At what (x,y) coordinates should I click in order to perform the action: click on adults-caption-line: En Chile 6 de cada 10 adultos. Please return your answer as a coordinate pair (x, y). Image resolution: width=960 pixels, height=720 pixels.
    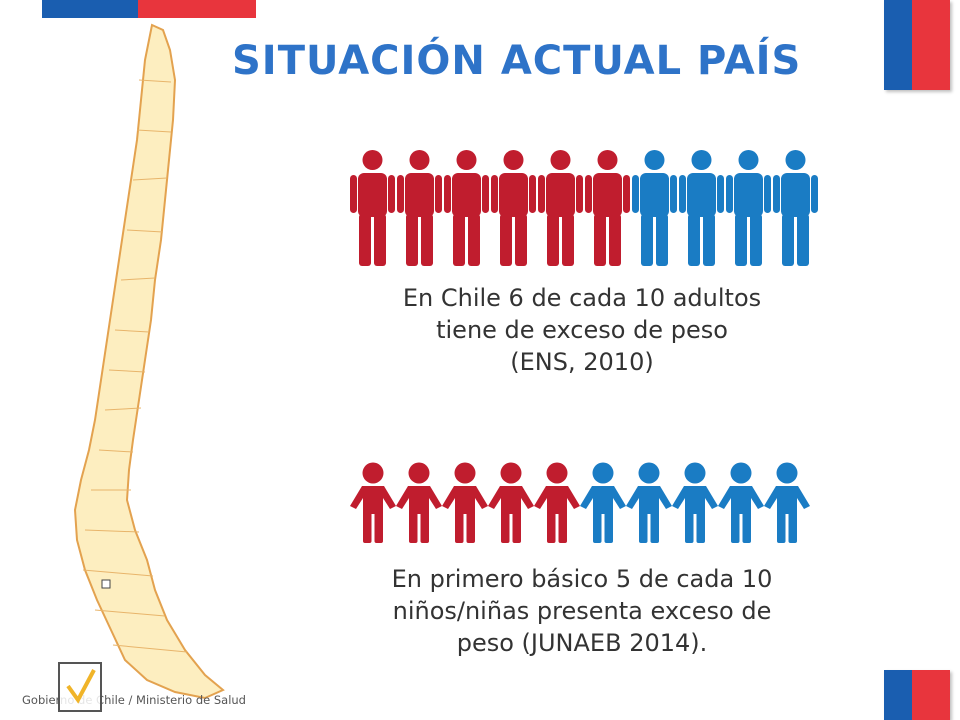
    Looking at the image, I should click on (582, 298).